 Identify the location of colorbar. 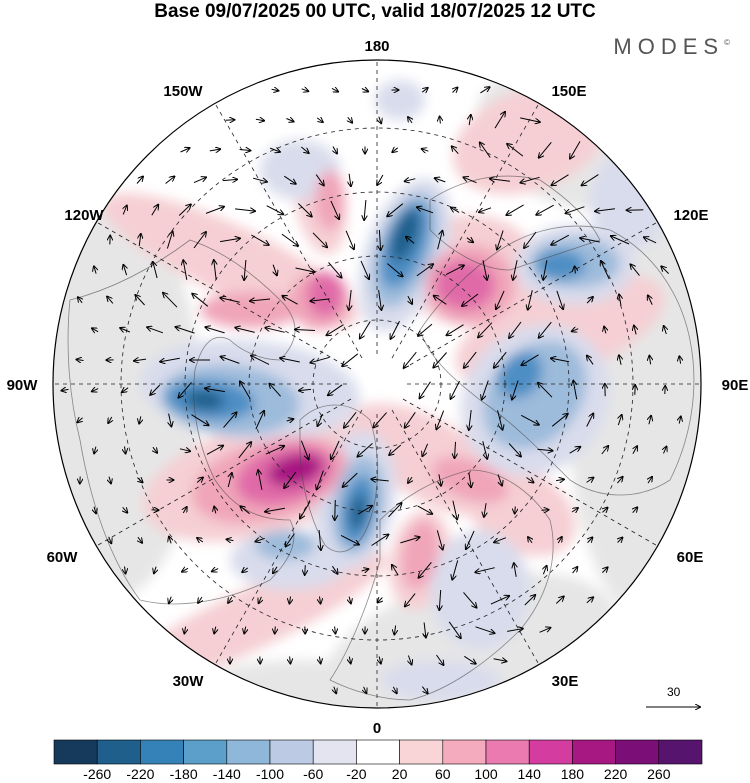
(378, 752).